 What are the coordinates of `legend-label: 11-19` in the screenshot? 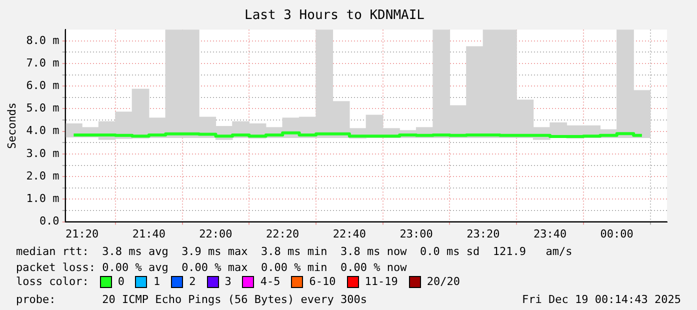 It's located at (381, 281).